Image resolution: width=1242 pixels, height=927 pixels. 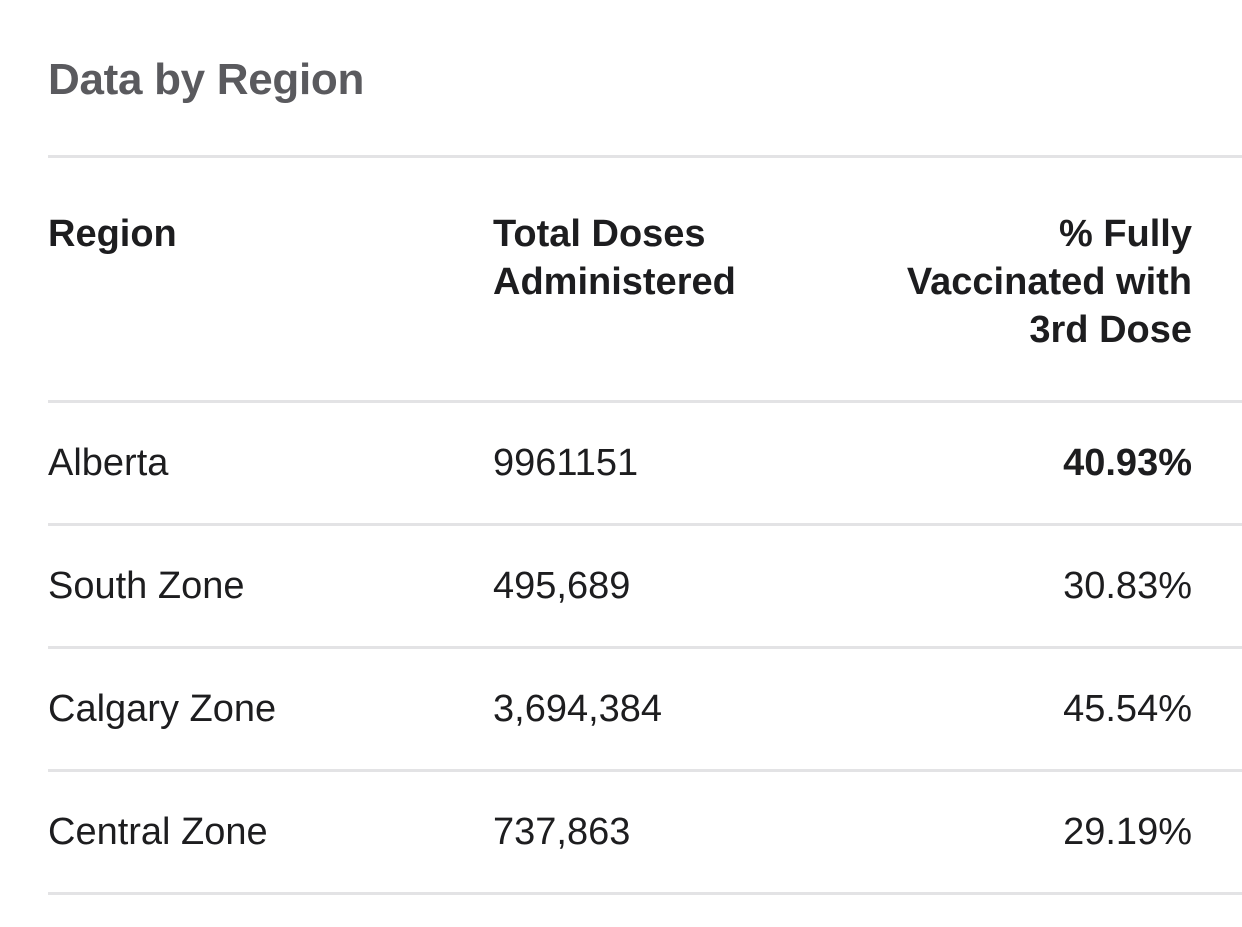 What do you see at coordinates (1127, 463) in the screenshot?
I see `percent-vaccinated-value: 40.93%` at bounding box center [1127, 463].